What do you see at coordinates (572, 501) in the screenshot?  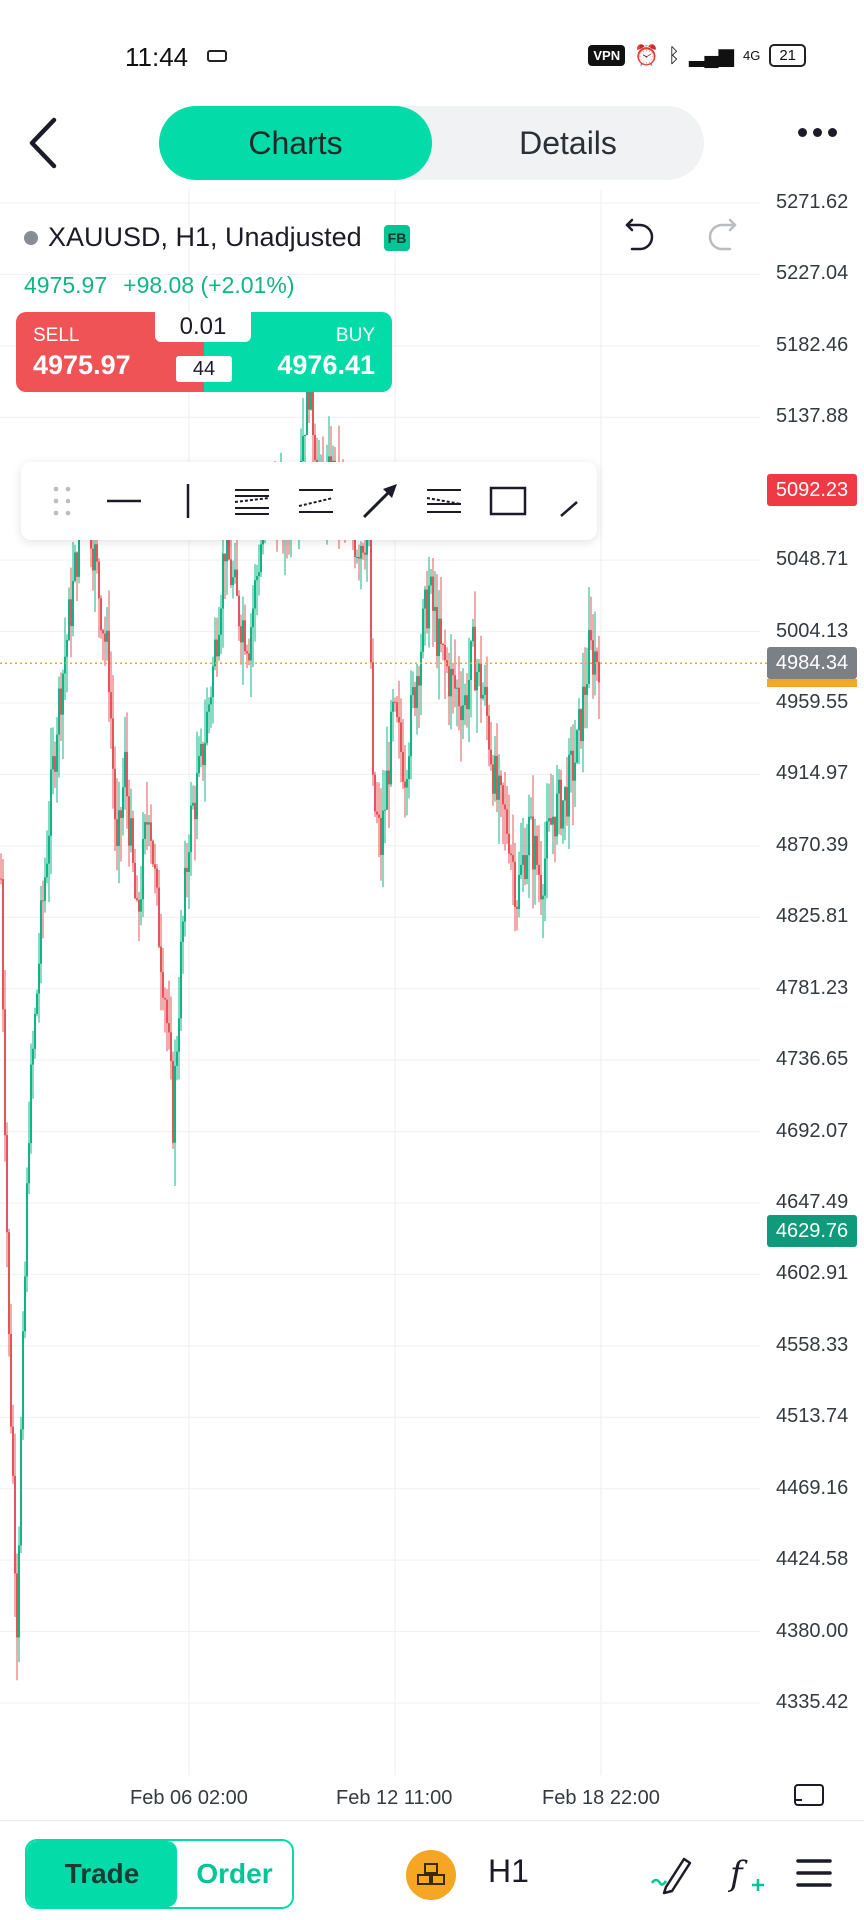 I see `trend-line-tool-icon` at bounding box center [572, 501].